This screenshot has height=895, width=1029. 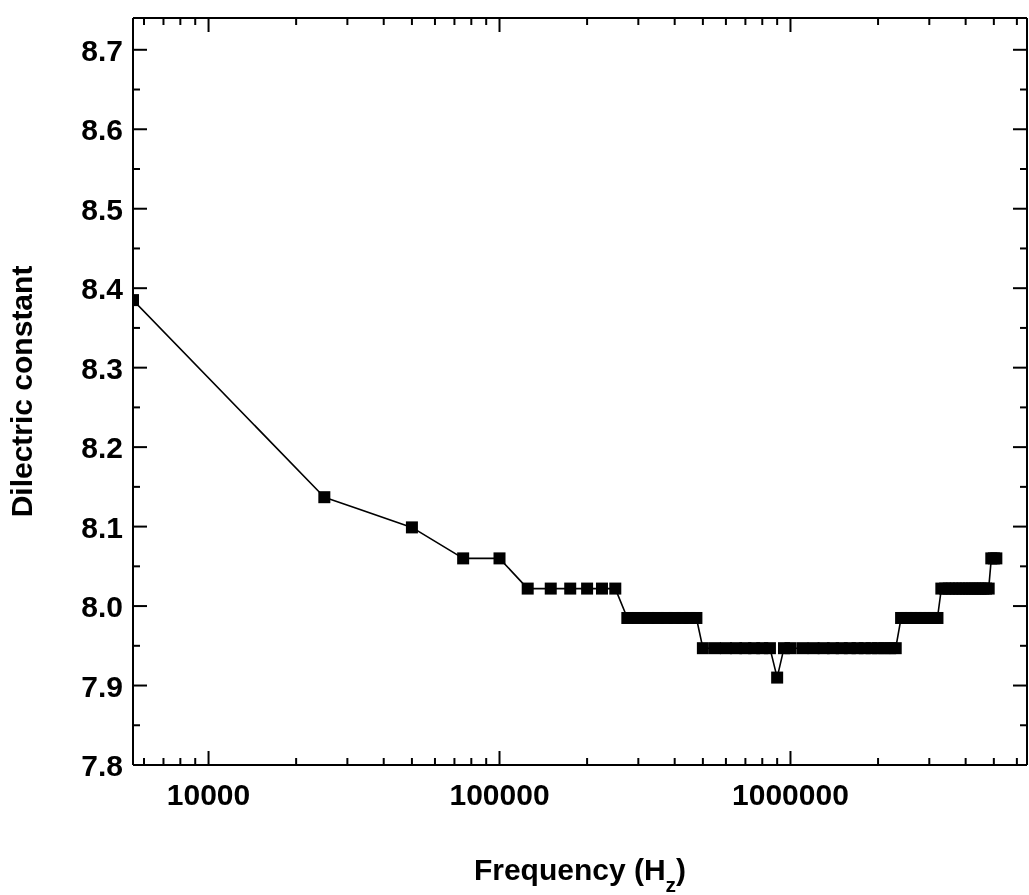 What do you see at coordinates (102, 289) in the screenshot?
I see `y-tick-label: 8.4` at bounding box center [102, 289].